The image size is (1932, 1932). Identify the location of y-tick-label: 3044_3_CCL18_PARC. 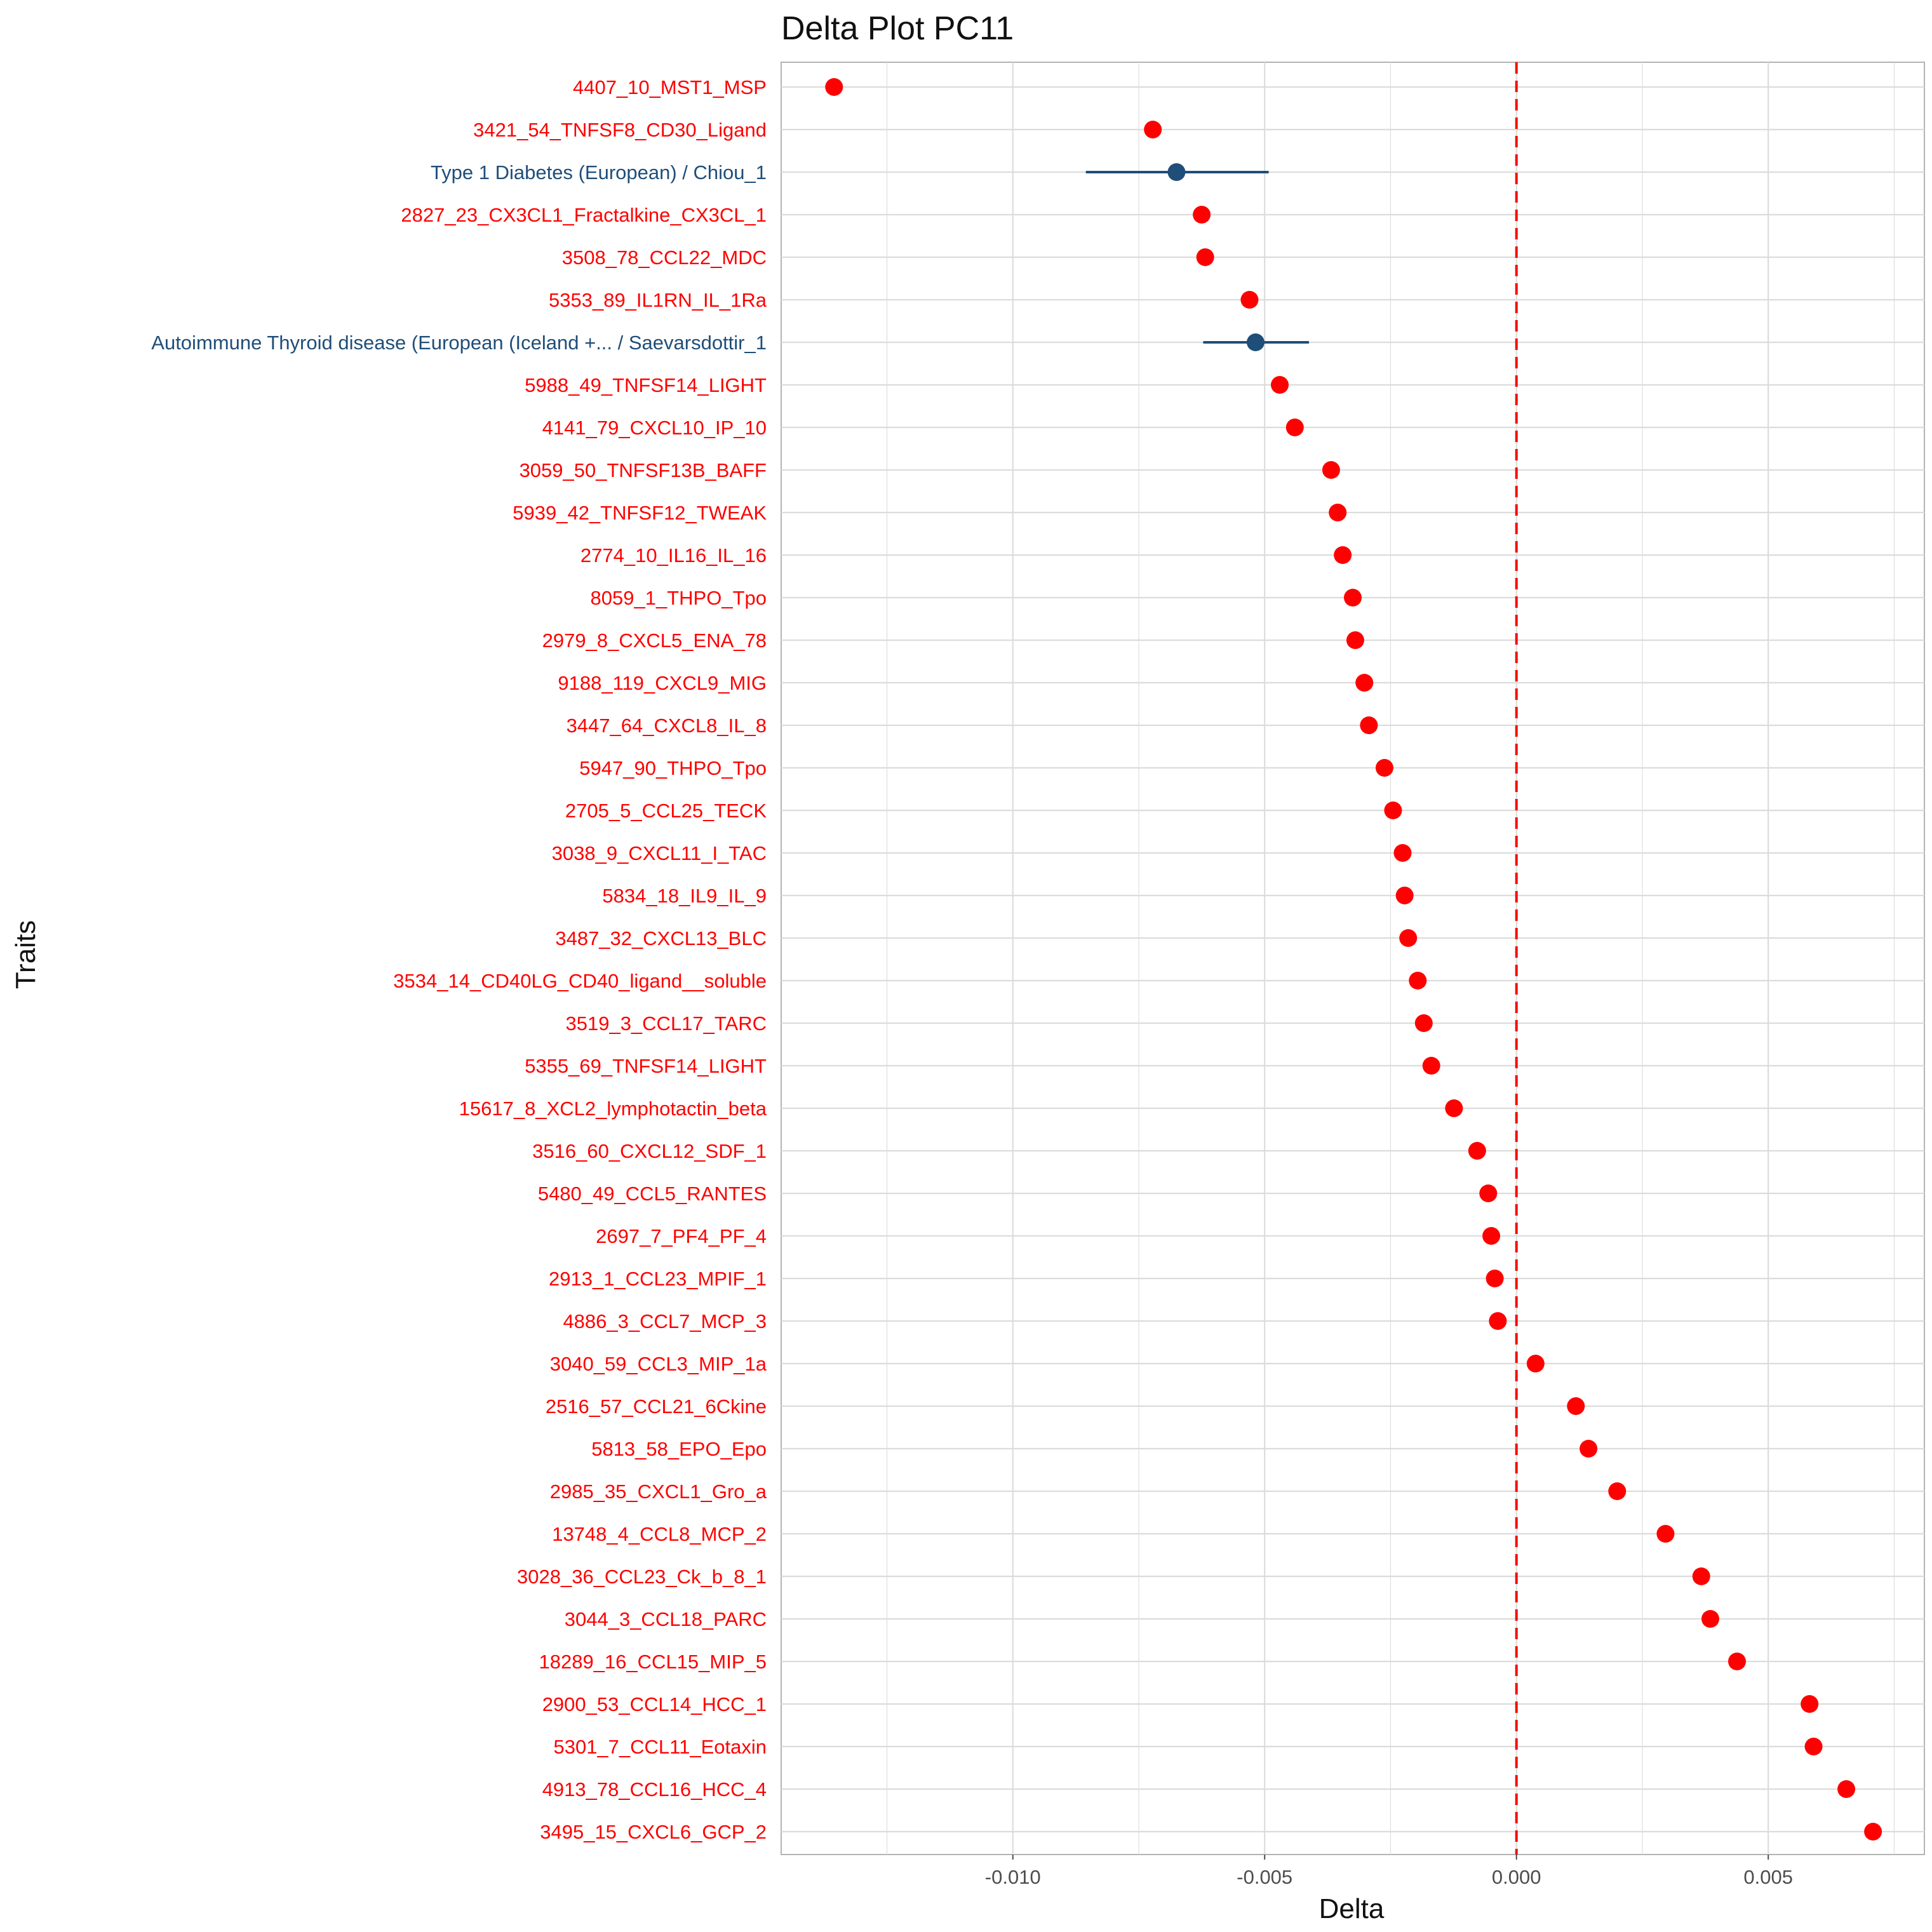
(666, 1619).